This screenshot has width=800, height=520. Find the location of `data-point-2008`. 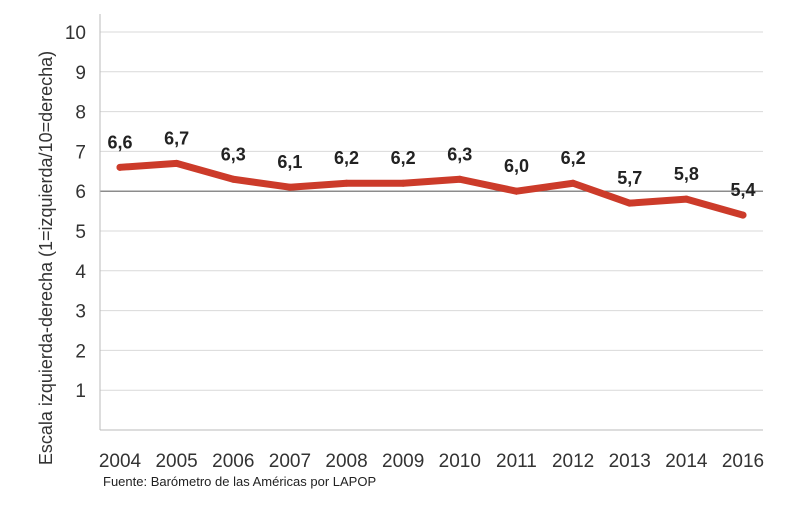

data-point-2008 is located at coordinates (347, 183).